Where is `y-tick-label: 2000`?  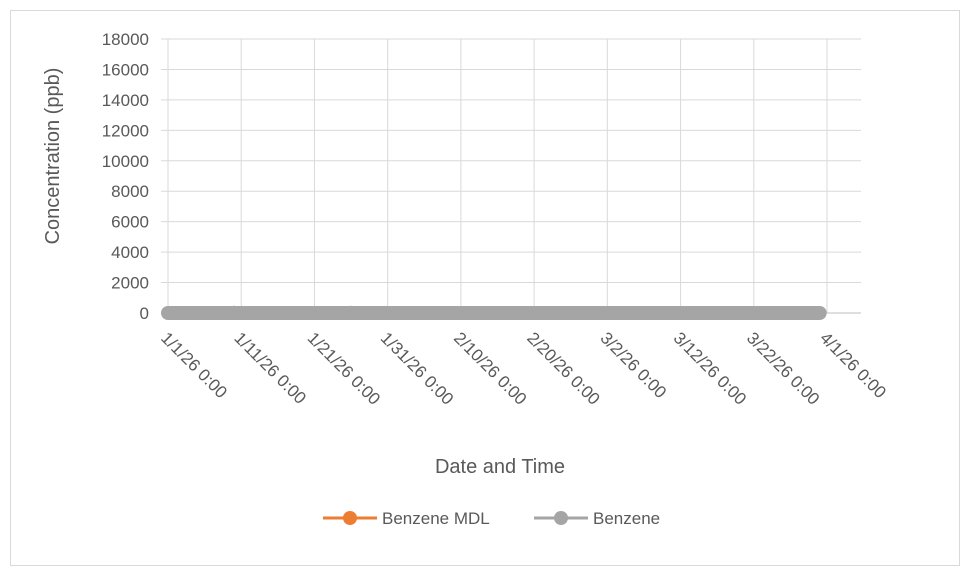 y-tick-label: 2000 is located at coordinates (130, 283).